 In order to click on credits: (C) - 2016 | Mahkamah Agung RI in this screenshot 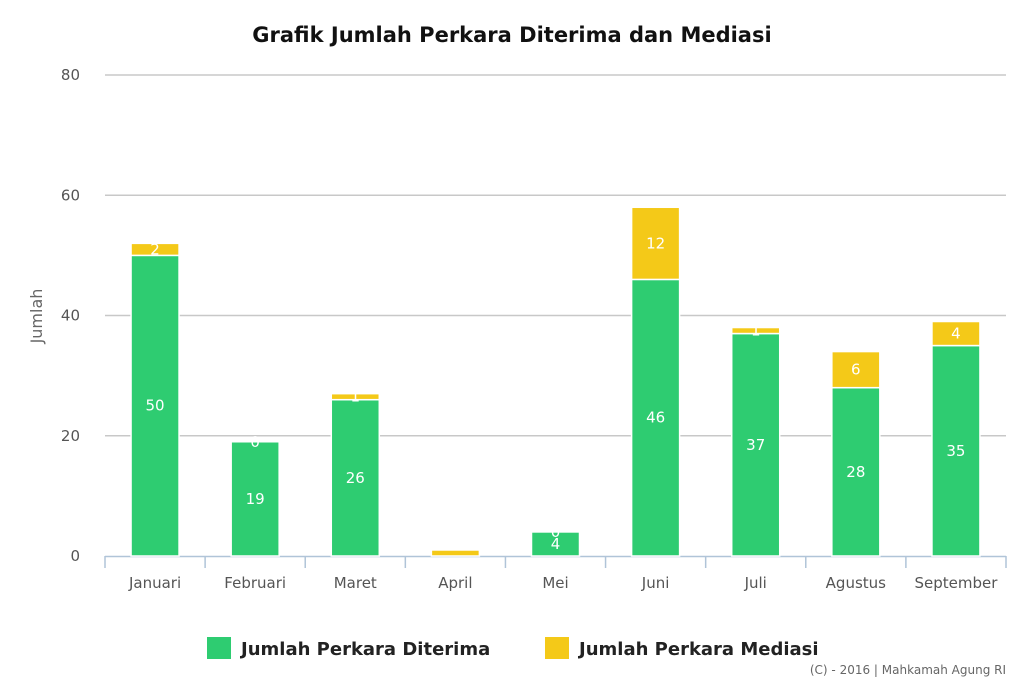, I will do `click(908, 670)`.